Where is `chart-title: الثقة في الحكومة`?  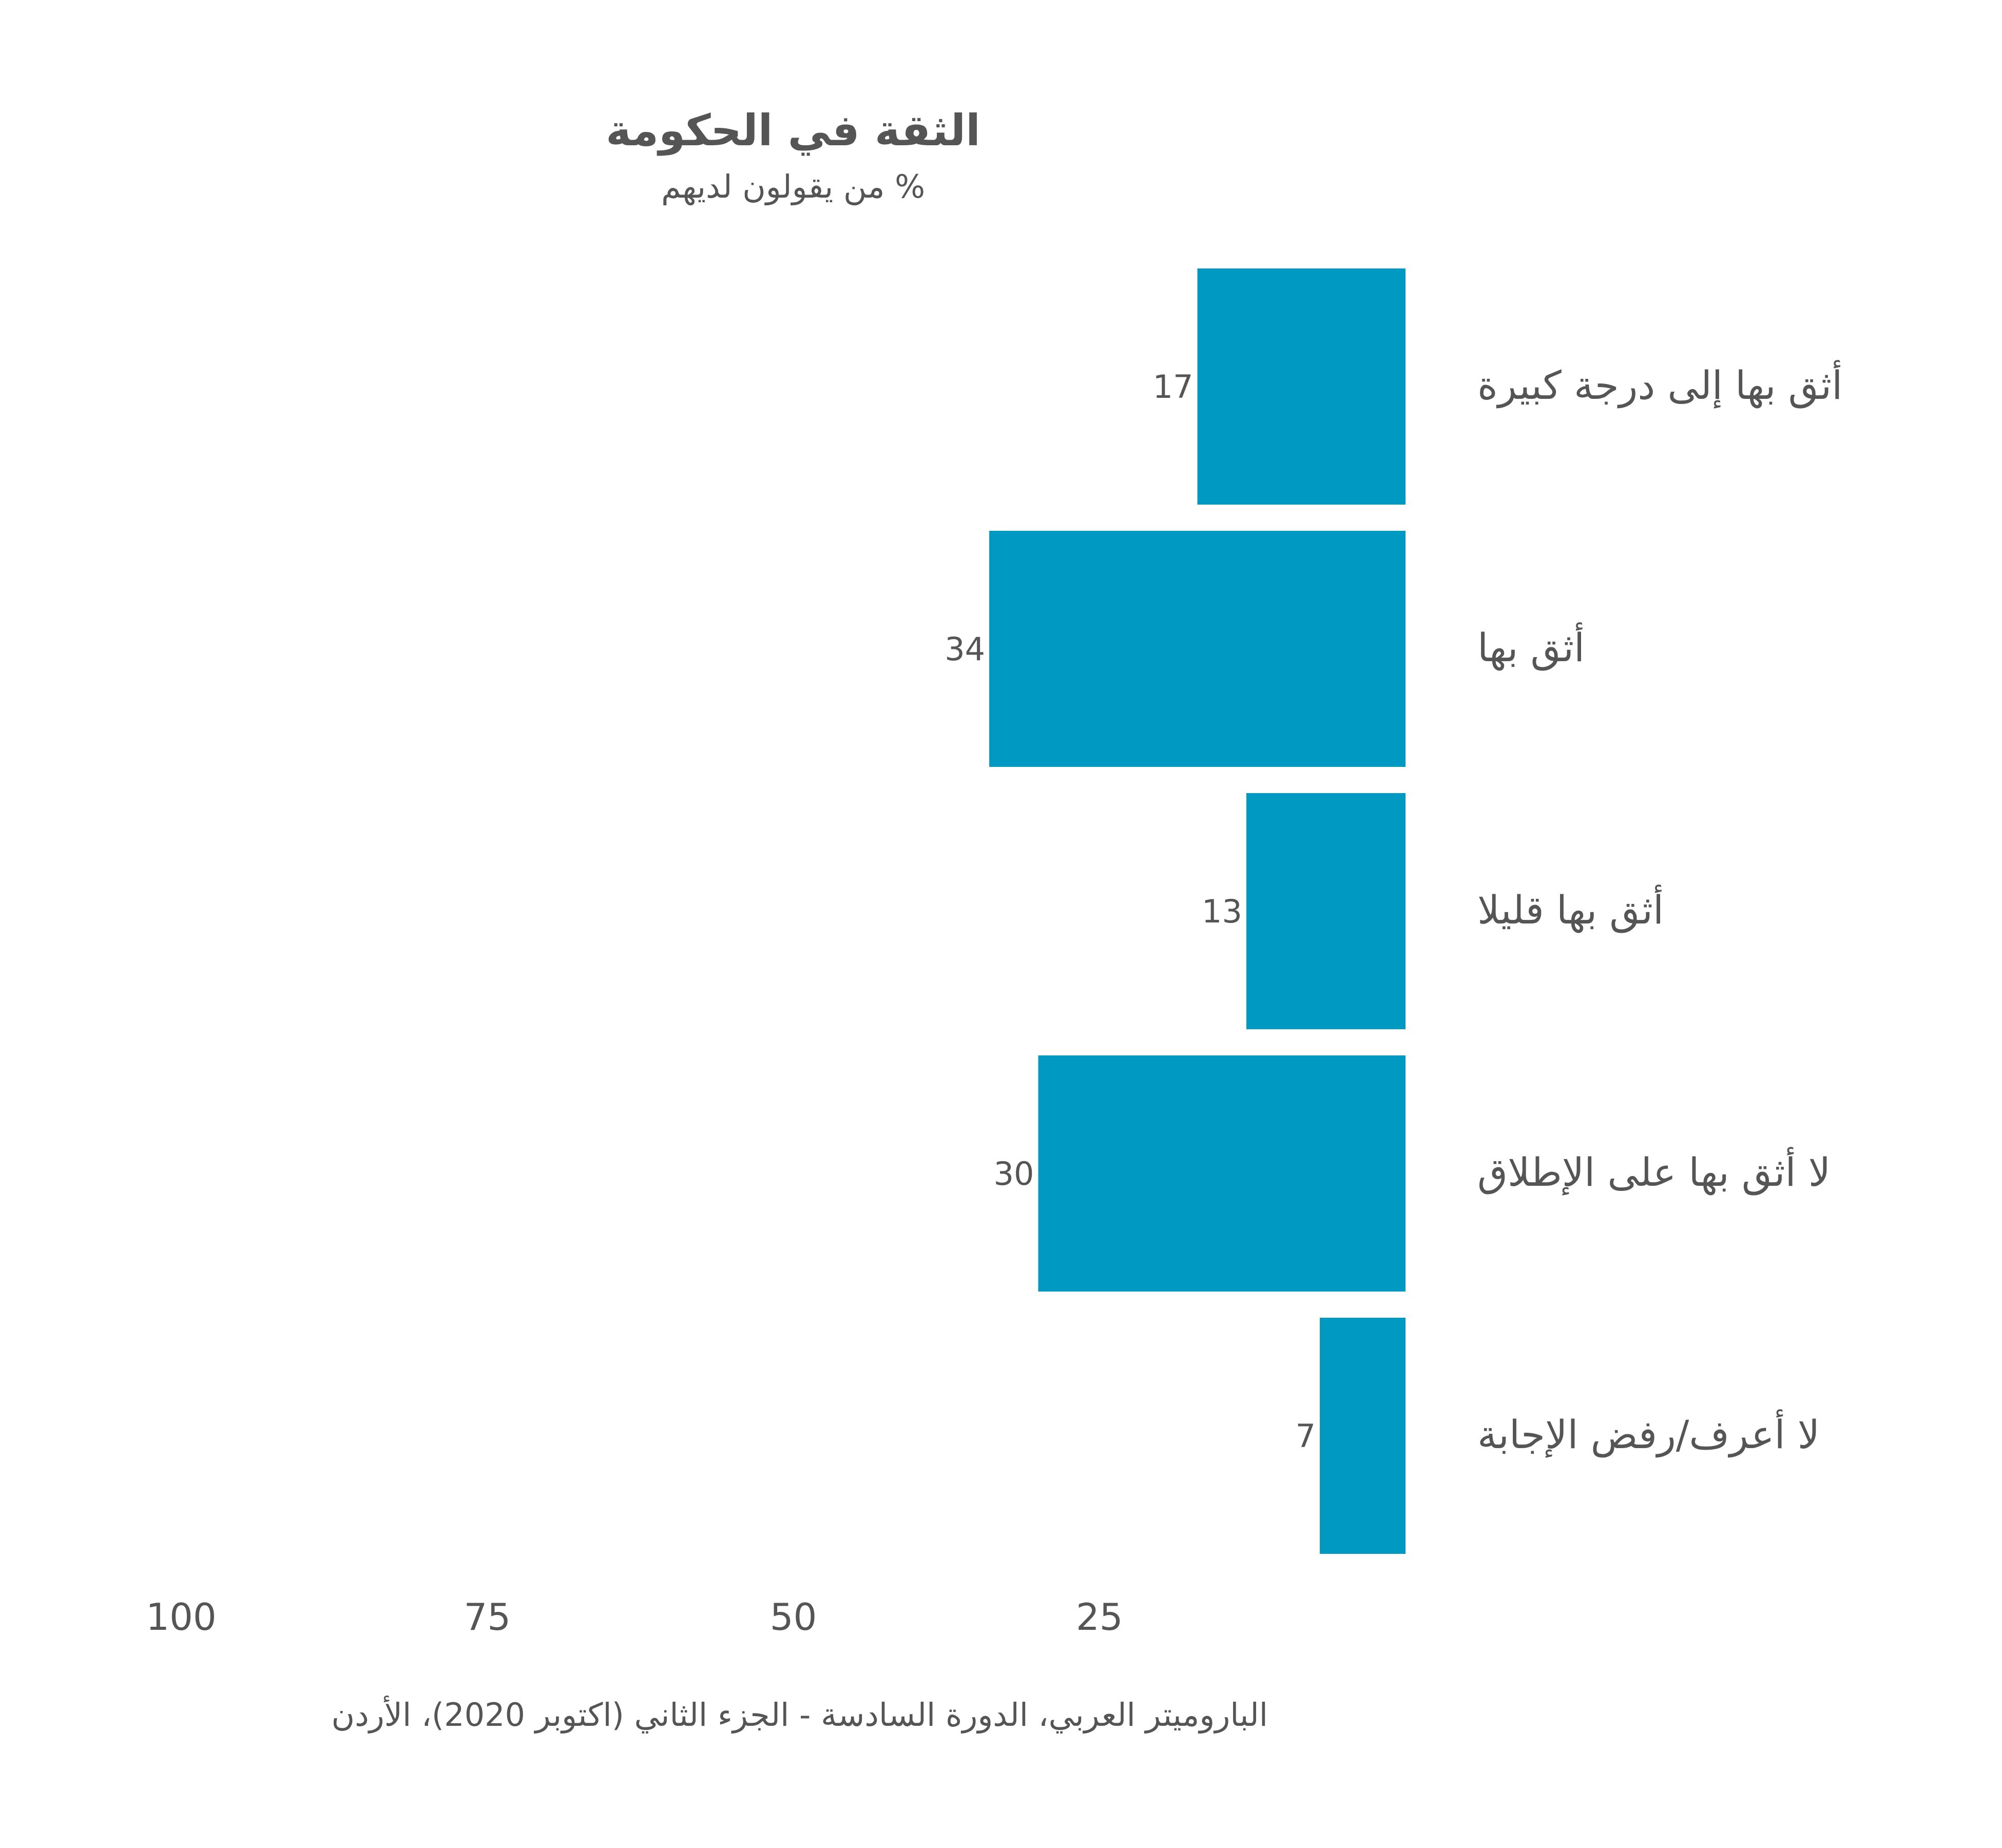
chart-title: الثقة في الحكومة is located at coordinates (793, 130).